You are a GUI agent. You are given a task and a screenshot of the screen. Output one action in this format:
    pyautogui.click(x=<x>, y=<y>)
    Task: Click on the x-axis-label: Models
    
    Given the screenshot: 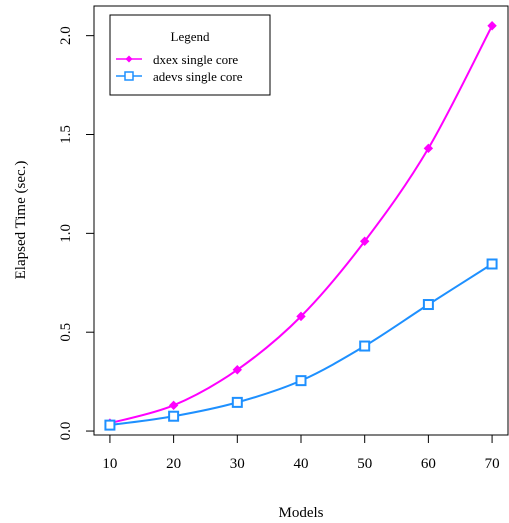 What is the action you would take?
    pyautogui.click(x=301, y=513)
    